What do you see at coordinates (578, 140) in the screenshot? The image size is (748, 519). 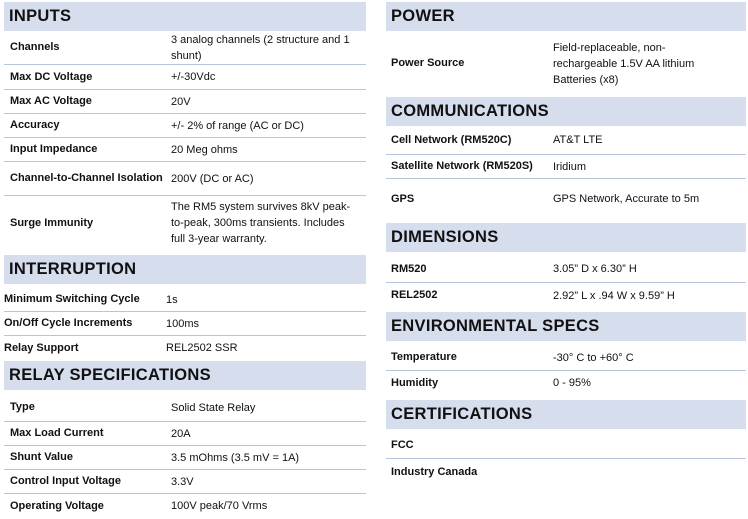 I see `spec-value: AT&T LTE` at bounding box center [578, 140].